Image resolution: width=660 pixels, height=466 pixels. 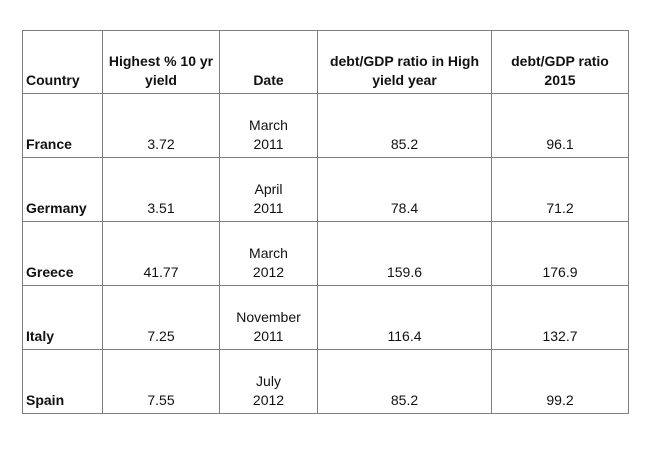 What do you see at coordinates (62, 253) in the screenshot?
I see `cell-country: Greece` at bounding box center [62, 253].